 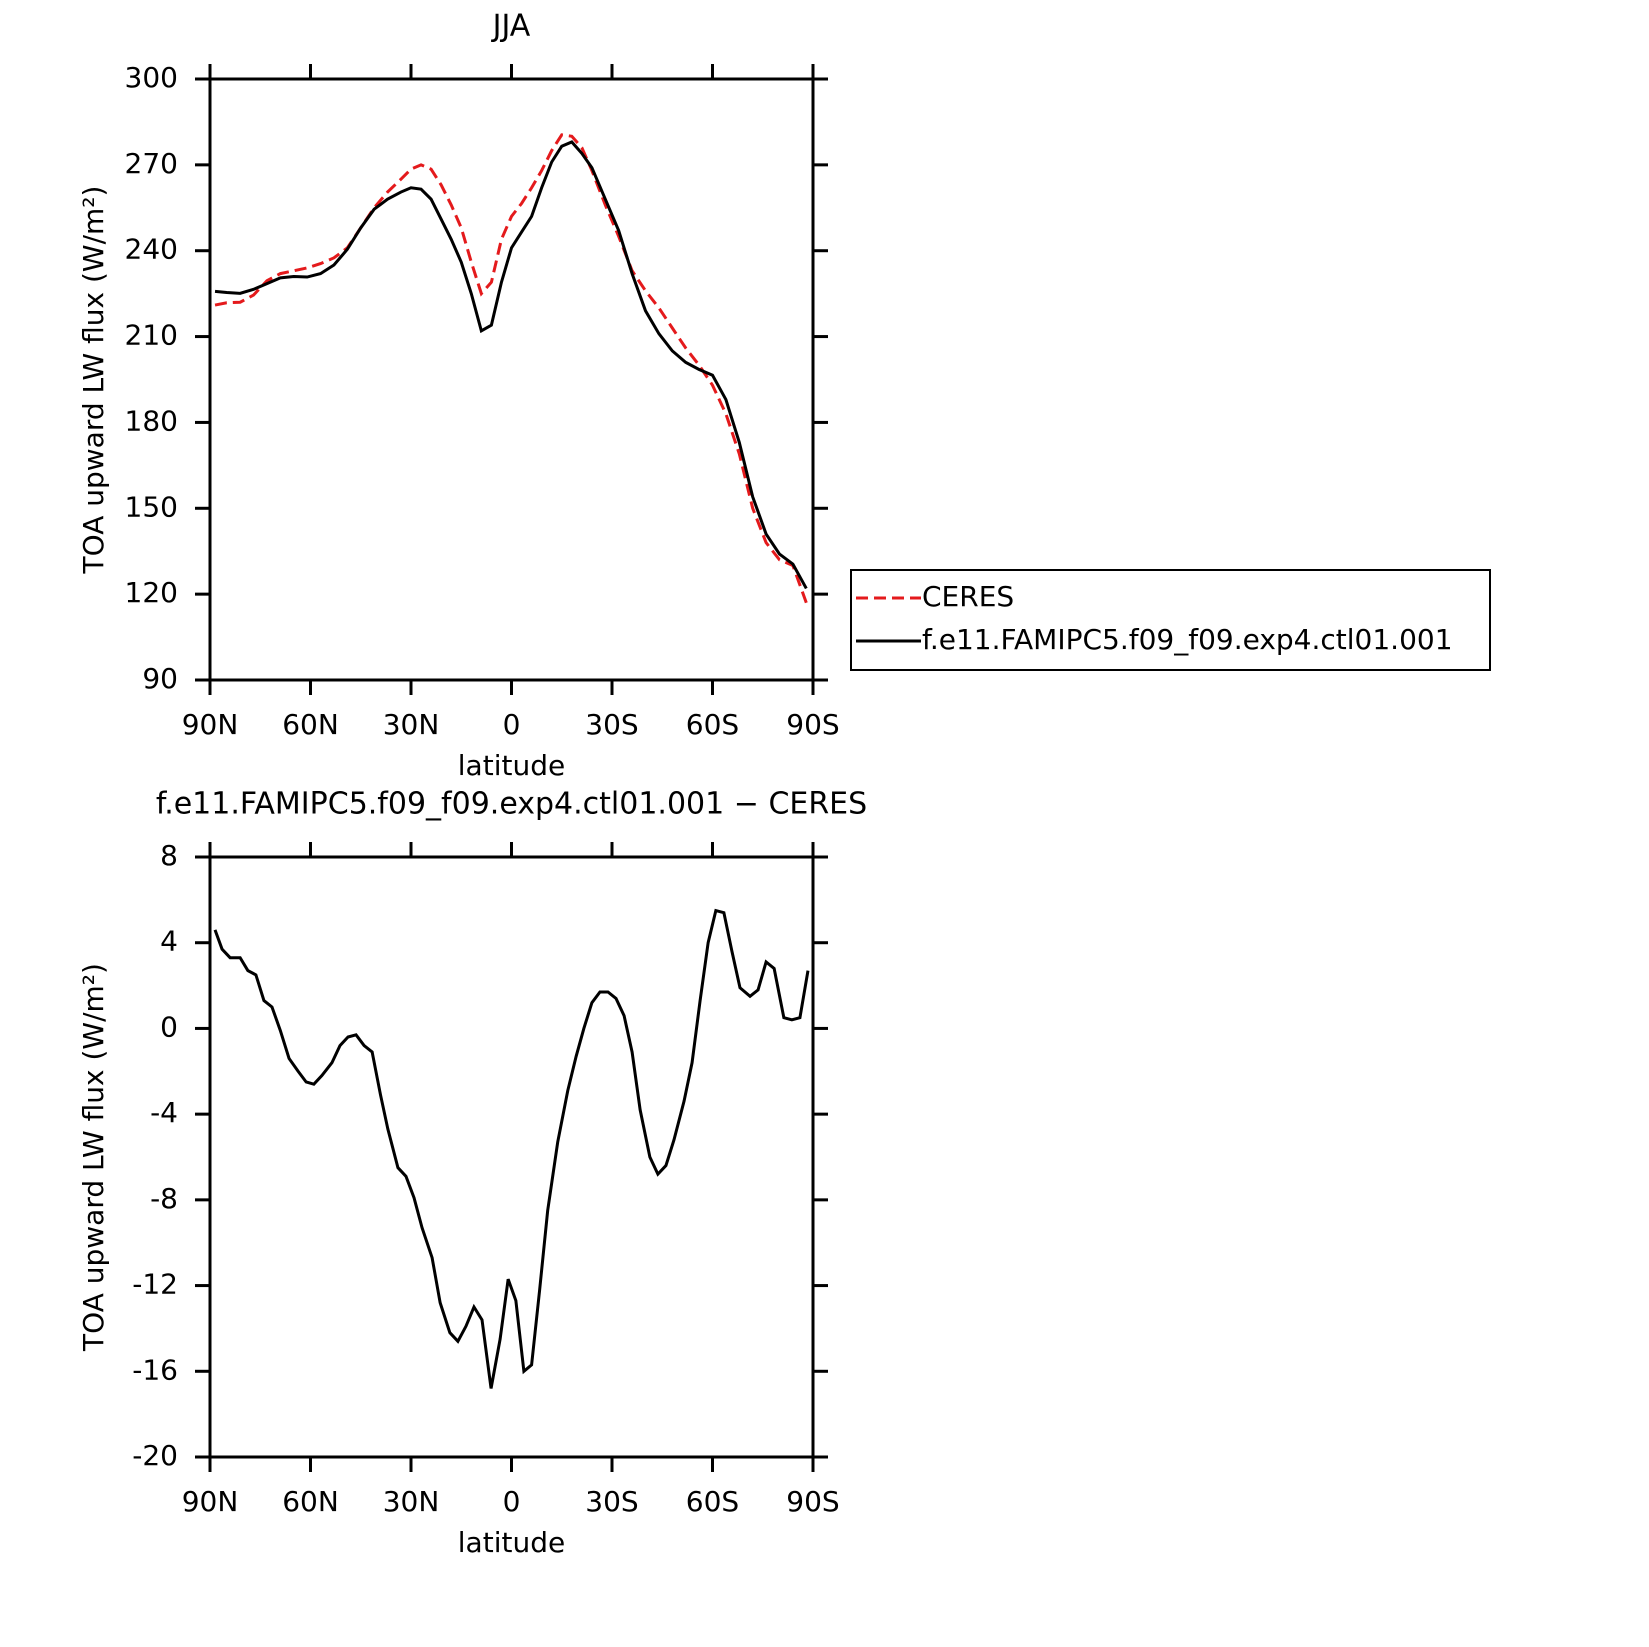 What do you see at coordinates (169, 855) in the screenshot?
I see `y-tick-label: 8` at bounding box center [169, 855].